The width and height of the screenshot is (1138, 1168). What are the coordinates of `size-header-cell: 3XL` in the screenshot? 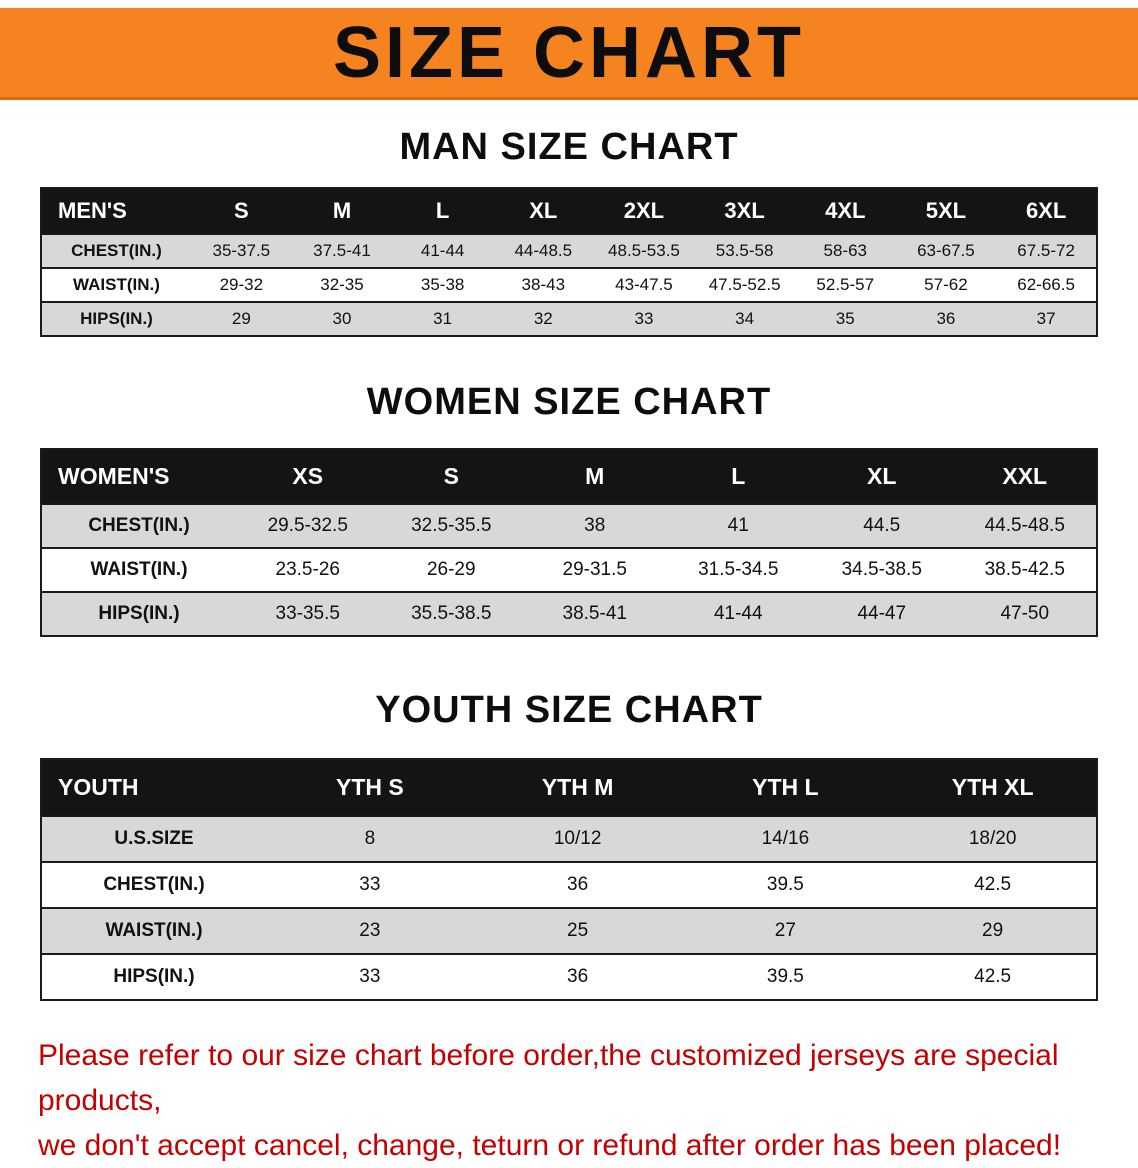 It's located at (744, 211).